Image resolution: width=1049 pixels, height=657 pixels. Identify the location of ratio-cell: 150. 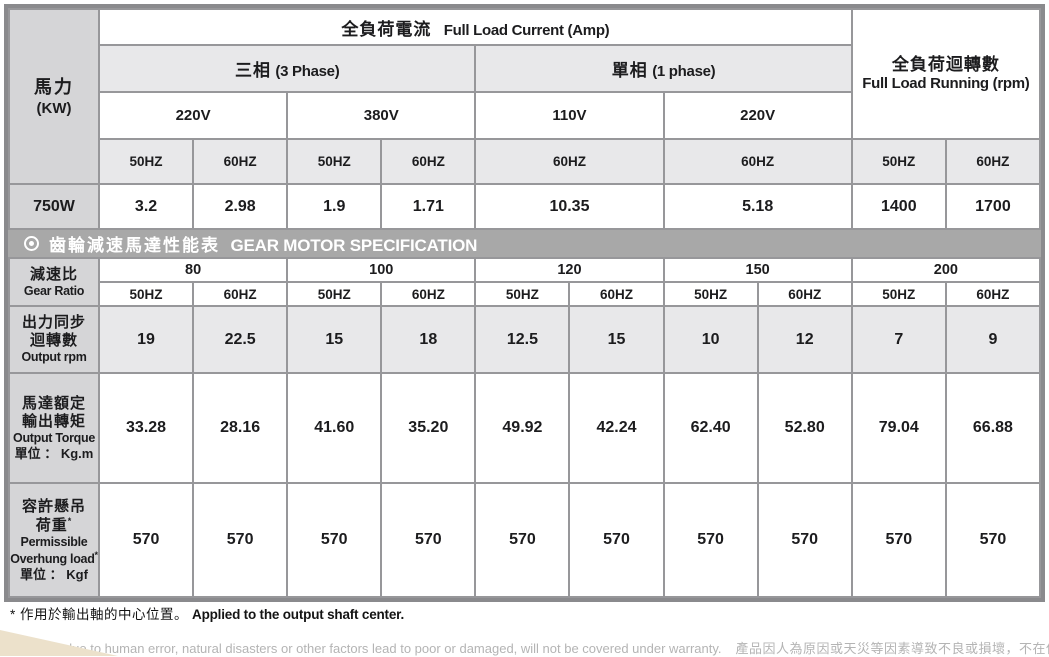
(757, 270).